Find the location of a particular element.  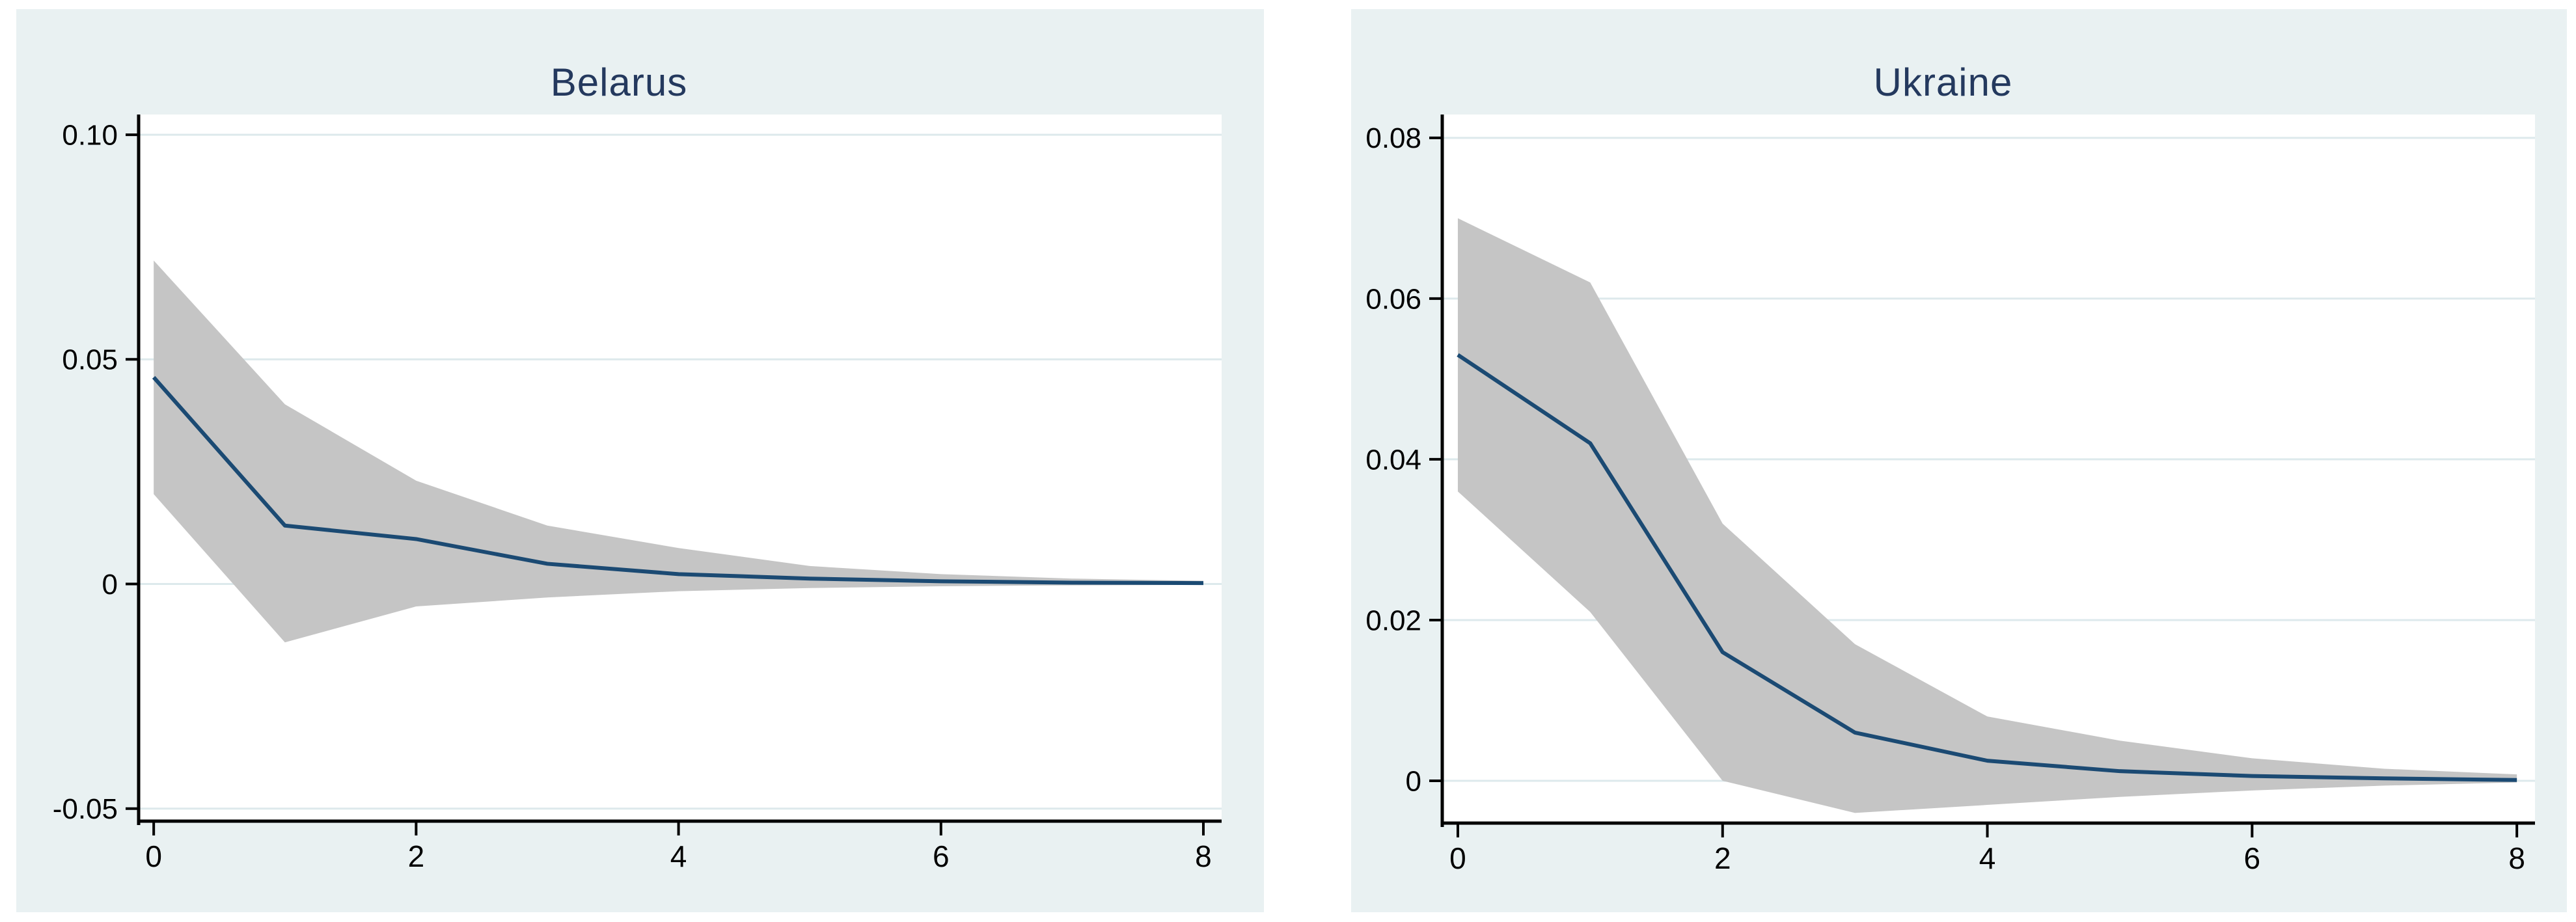

chart-title-belarus: Belarus is located at coordinates (619, 82).